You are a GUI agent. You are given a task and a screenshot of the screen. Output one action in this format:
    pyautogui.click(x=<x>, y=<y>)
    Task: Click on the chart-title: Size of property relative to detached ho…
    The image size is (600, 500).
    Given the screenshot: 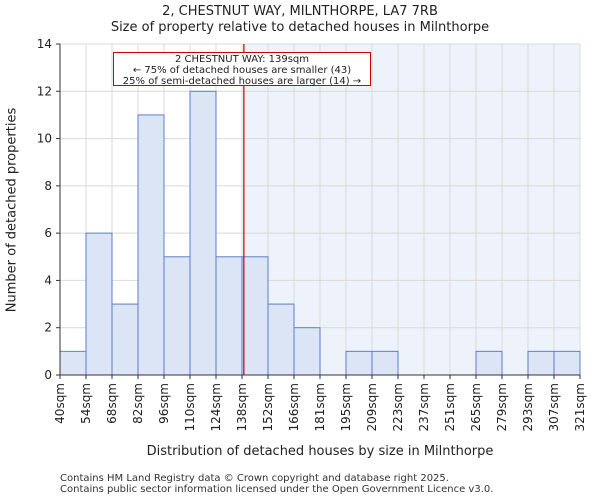 What is the action you would take?
    pyautogui.click(x=300, y=27)
    